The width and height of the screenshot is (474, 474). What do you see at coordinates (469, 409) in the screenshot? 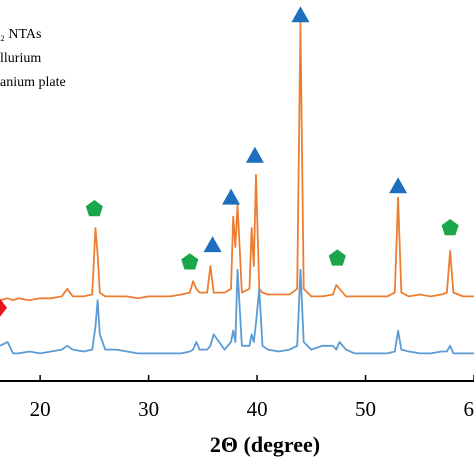
I see `x-tick-label: 60` at bounding box center [469, 409].